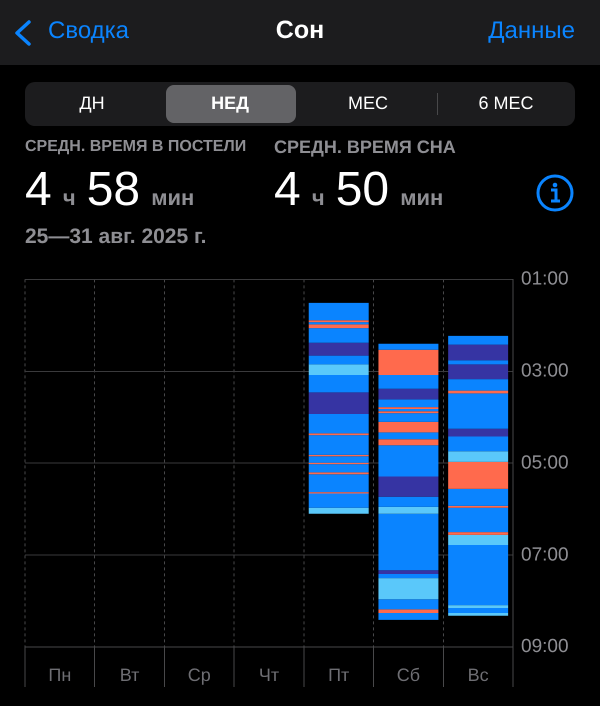 This screenshot has width=600, height=706. What do you see at coordinates (545, 463) in the screenshot?
I see `y-tick-label: 05:00` at bounding box center [545, 463].